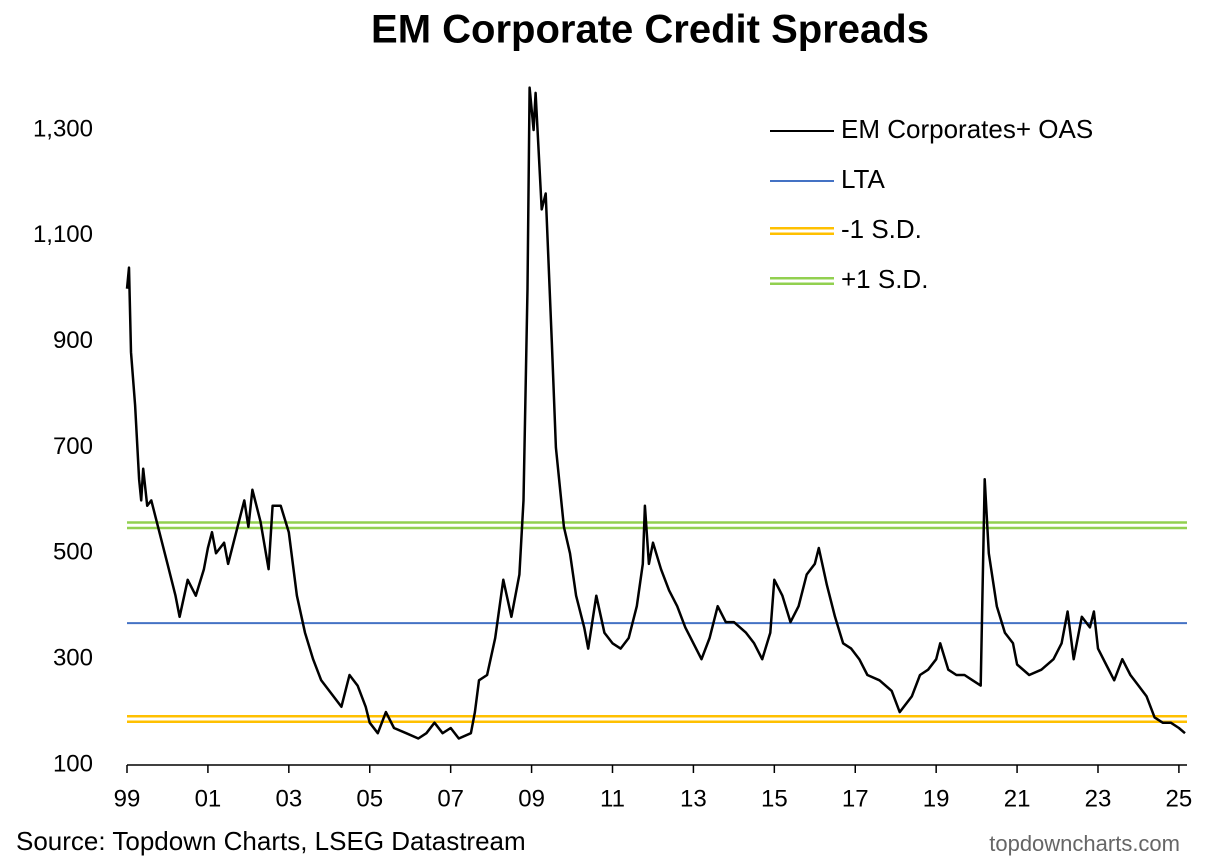  Describe the element at coordinates (531, 798) in the screenshot. I see `x-tick-label: 09` at that location.